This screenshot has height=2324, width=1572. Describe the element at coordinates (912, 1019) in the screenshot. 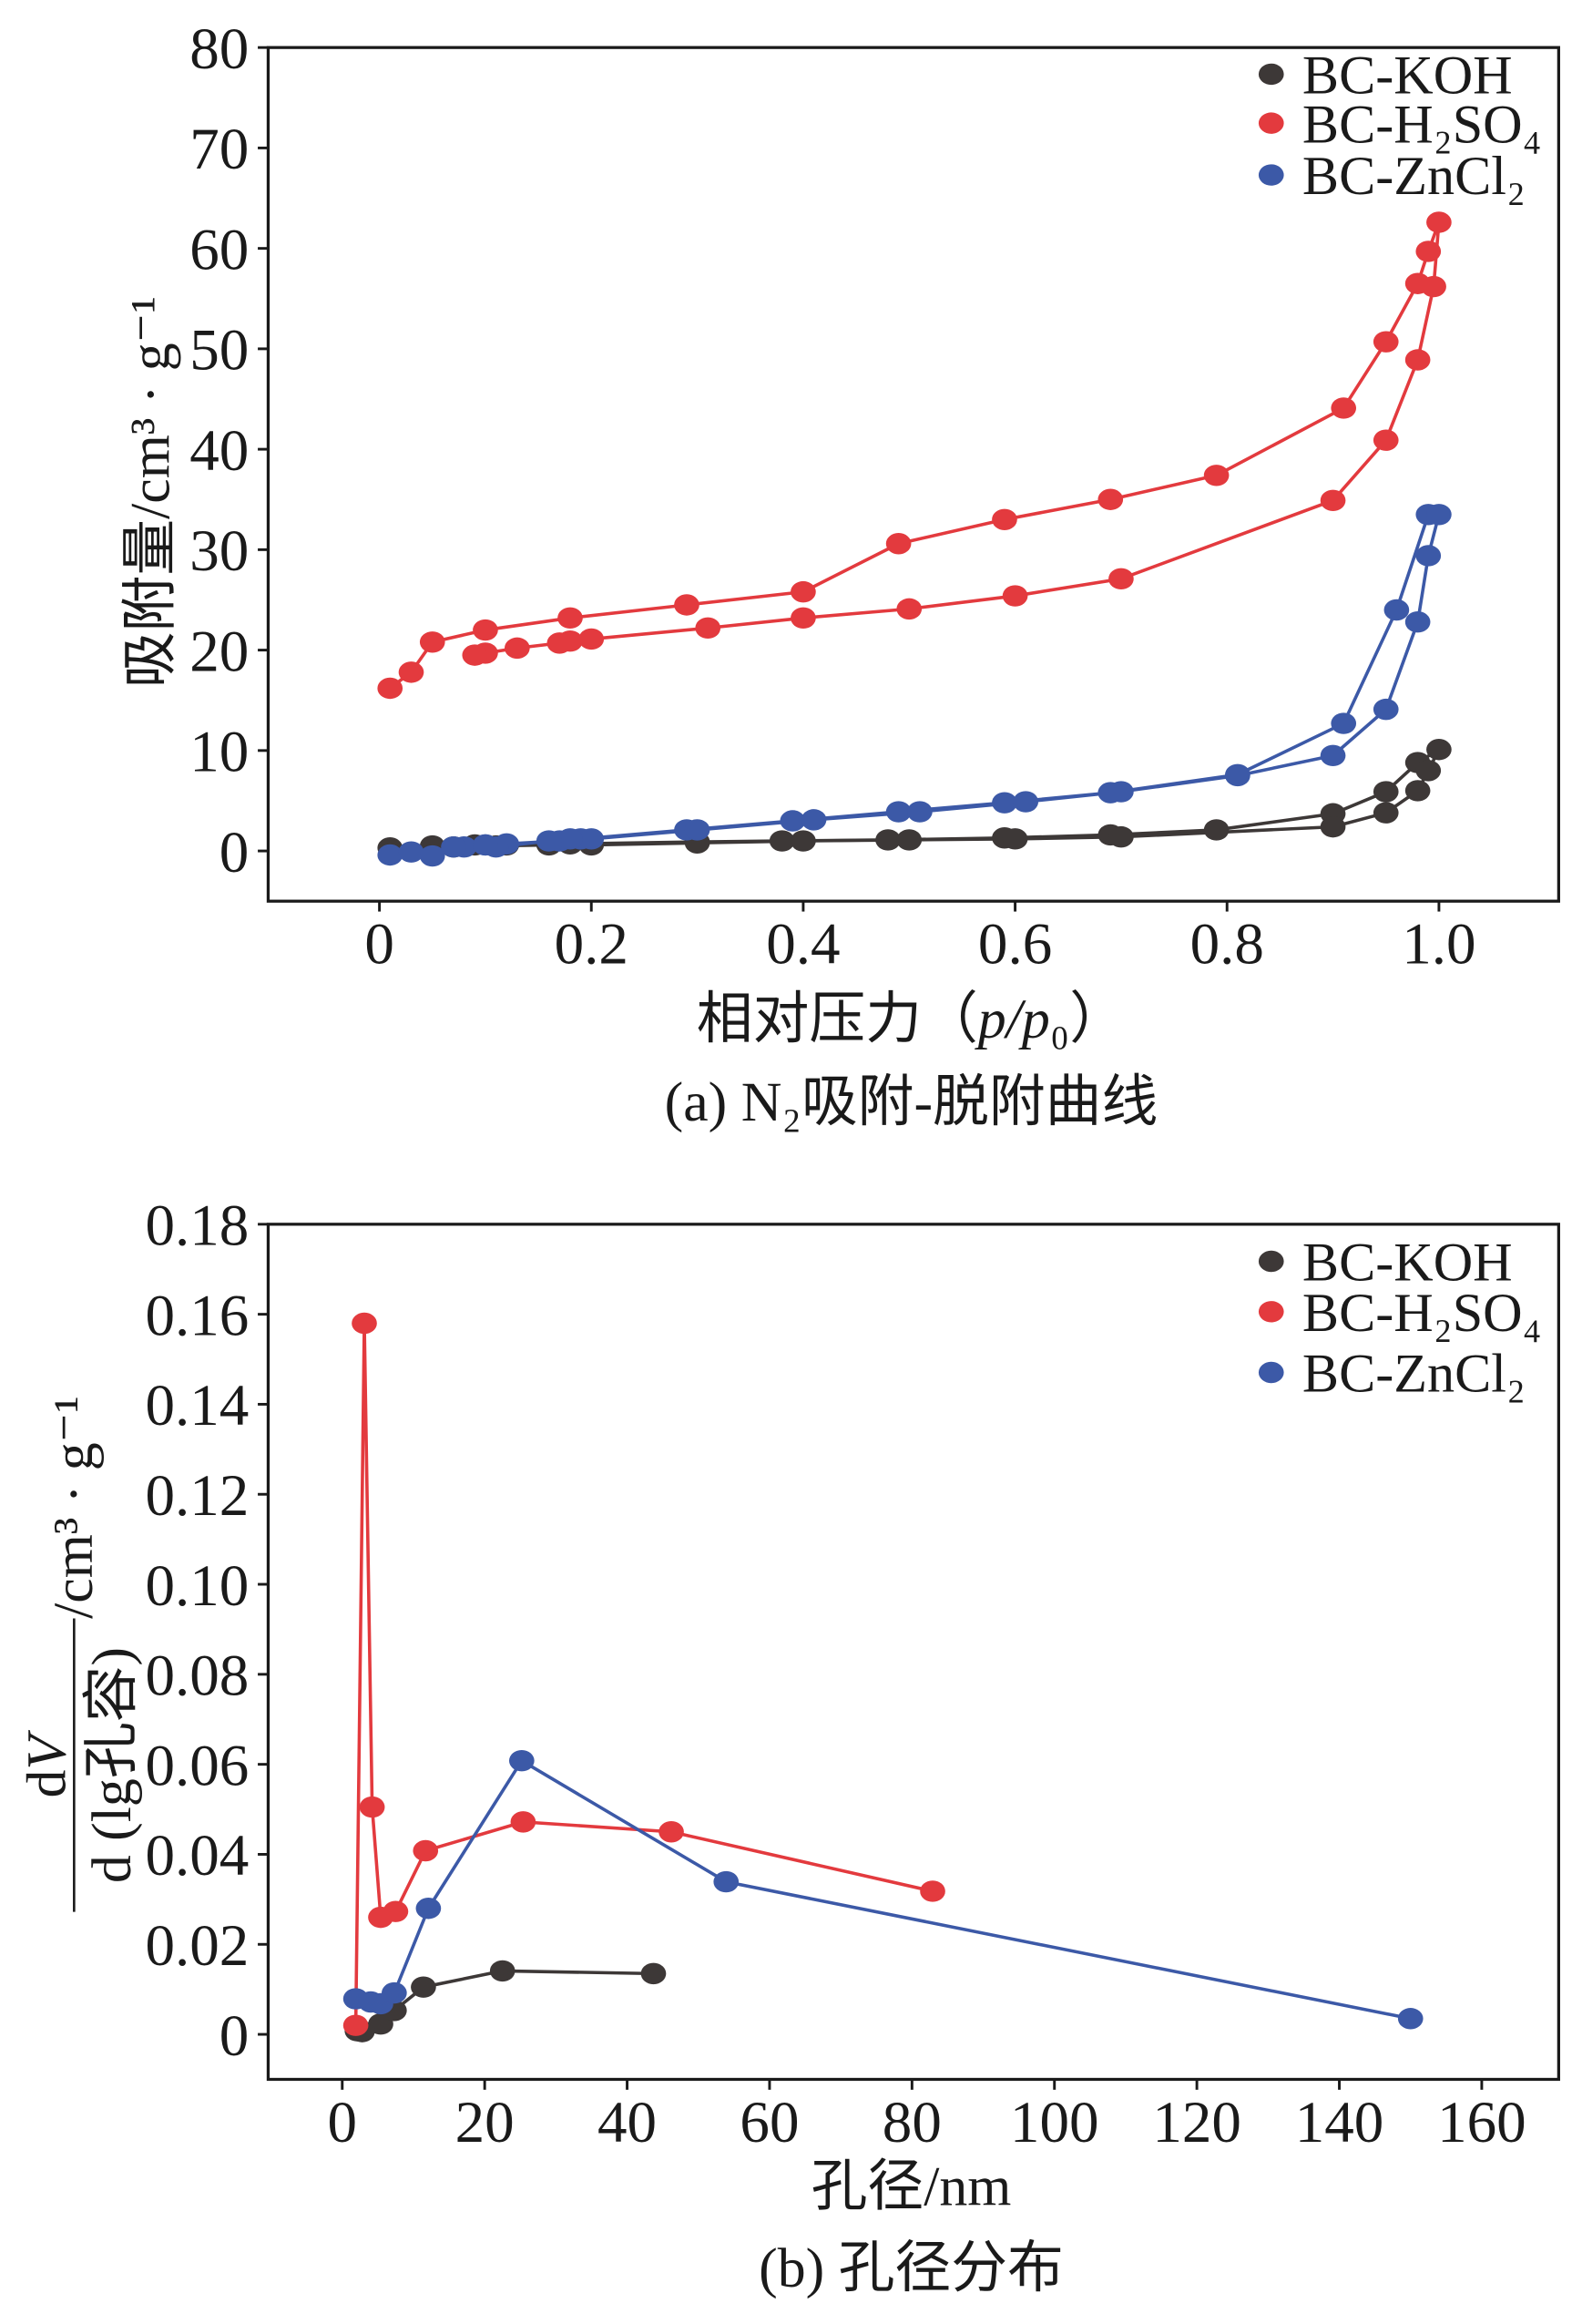

I see `x-axis-title: 相对压力（p/p₀）` at that location.